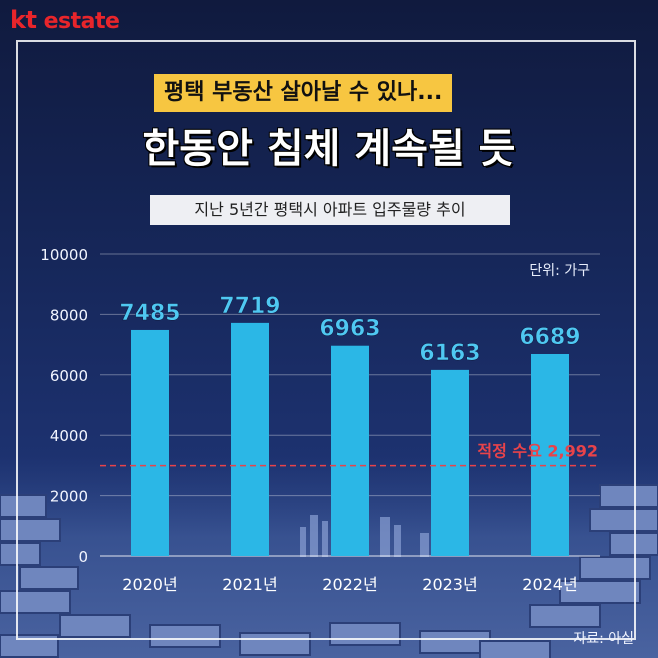 This screenshot has width=658, height=658. Describe the element at coordinates (64, 255) in the screenshot. I see `y-tick-label: 10000` at that location.